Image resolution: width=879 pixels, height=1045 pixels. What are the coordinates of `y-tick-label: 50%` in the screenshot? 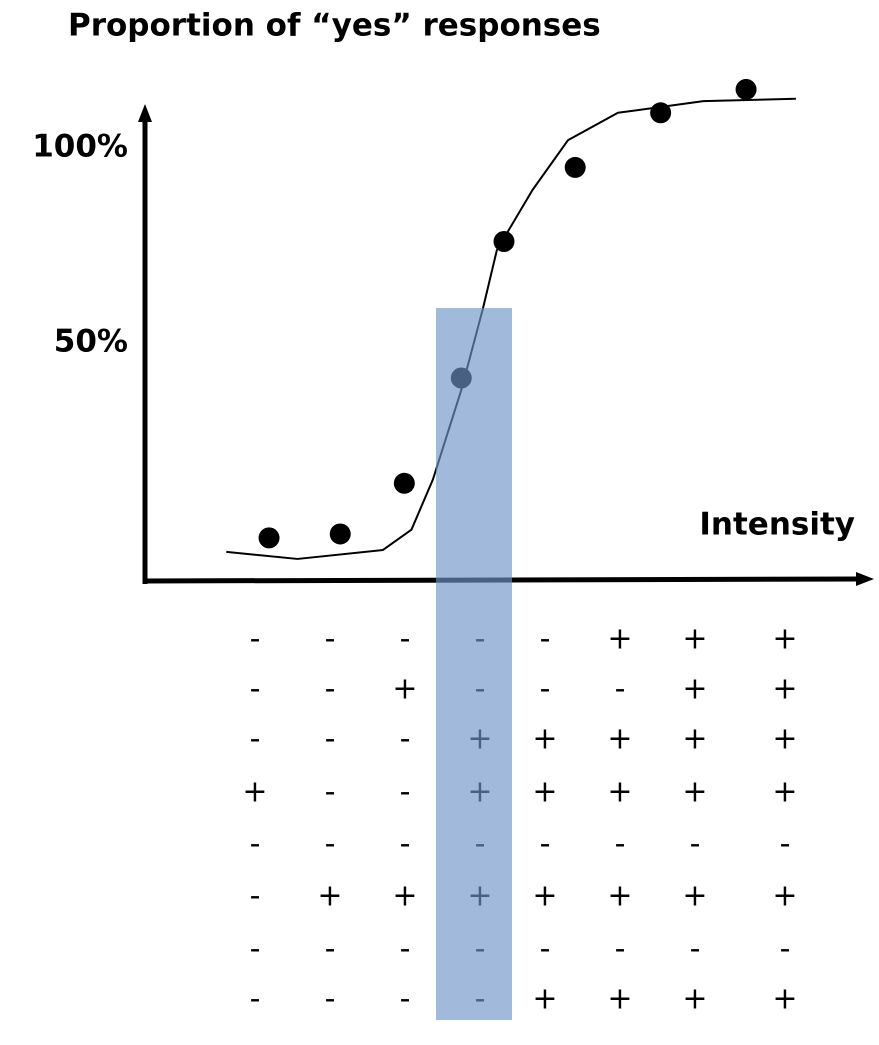 It's located at (91, 341).